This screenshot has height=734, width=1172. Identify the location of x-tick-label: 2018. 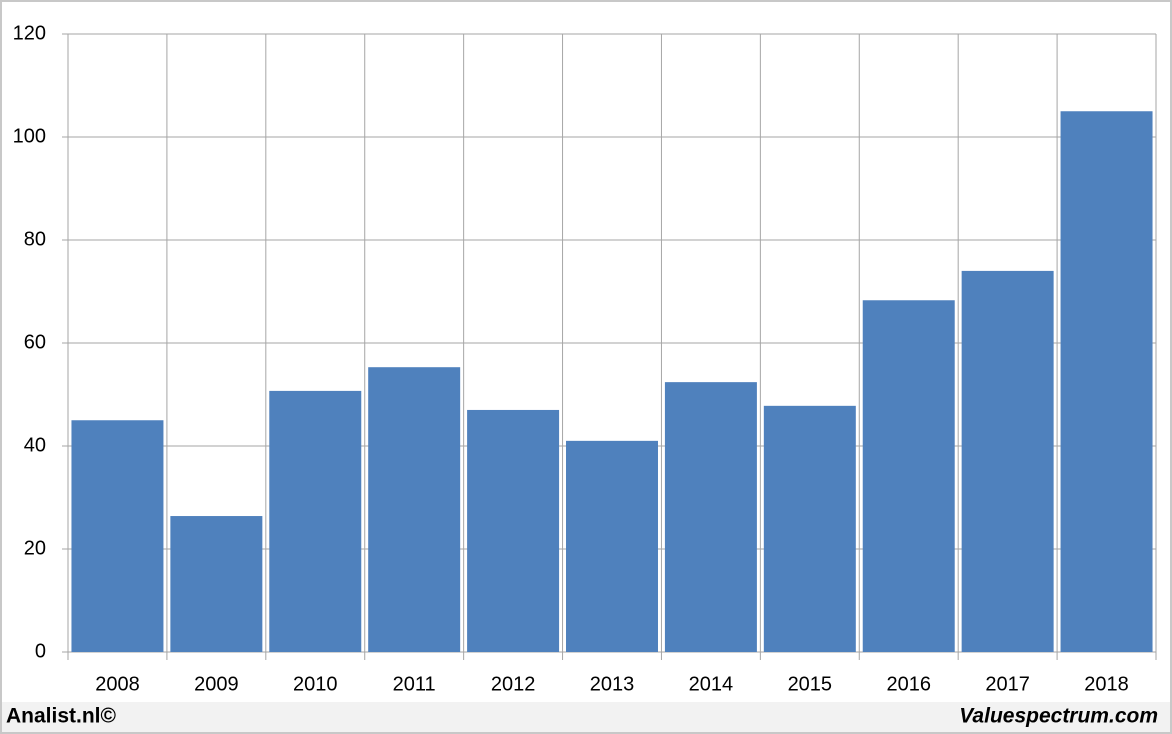
(1106, 684).